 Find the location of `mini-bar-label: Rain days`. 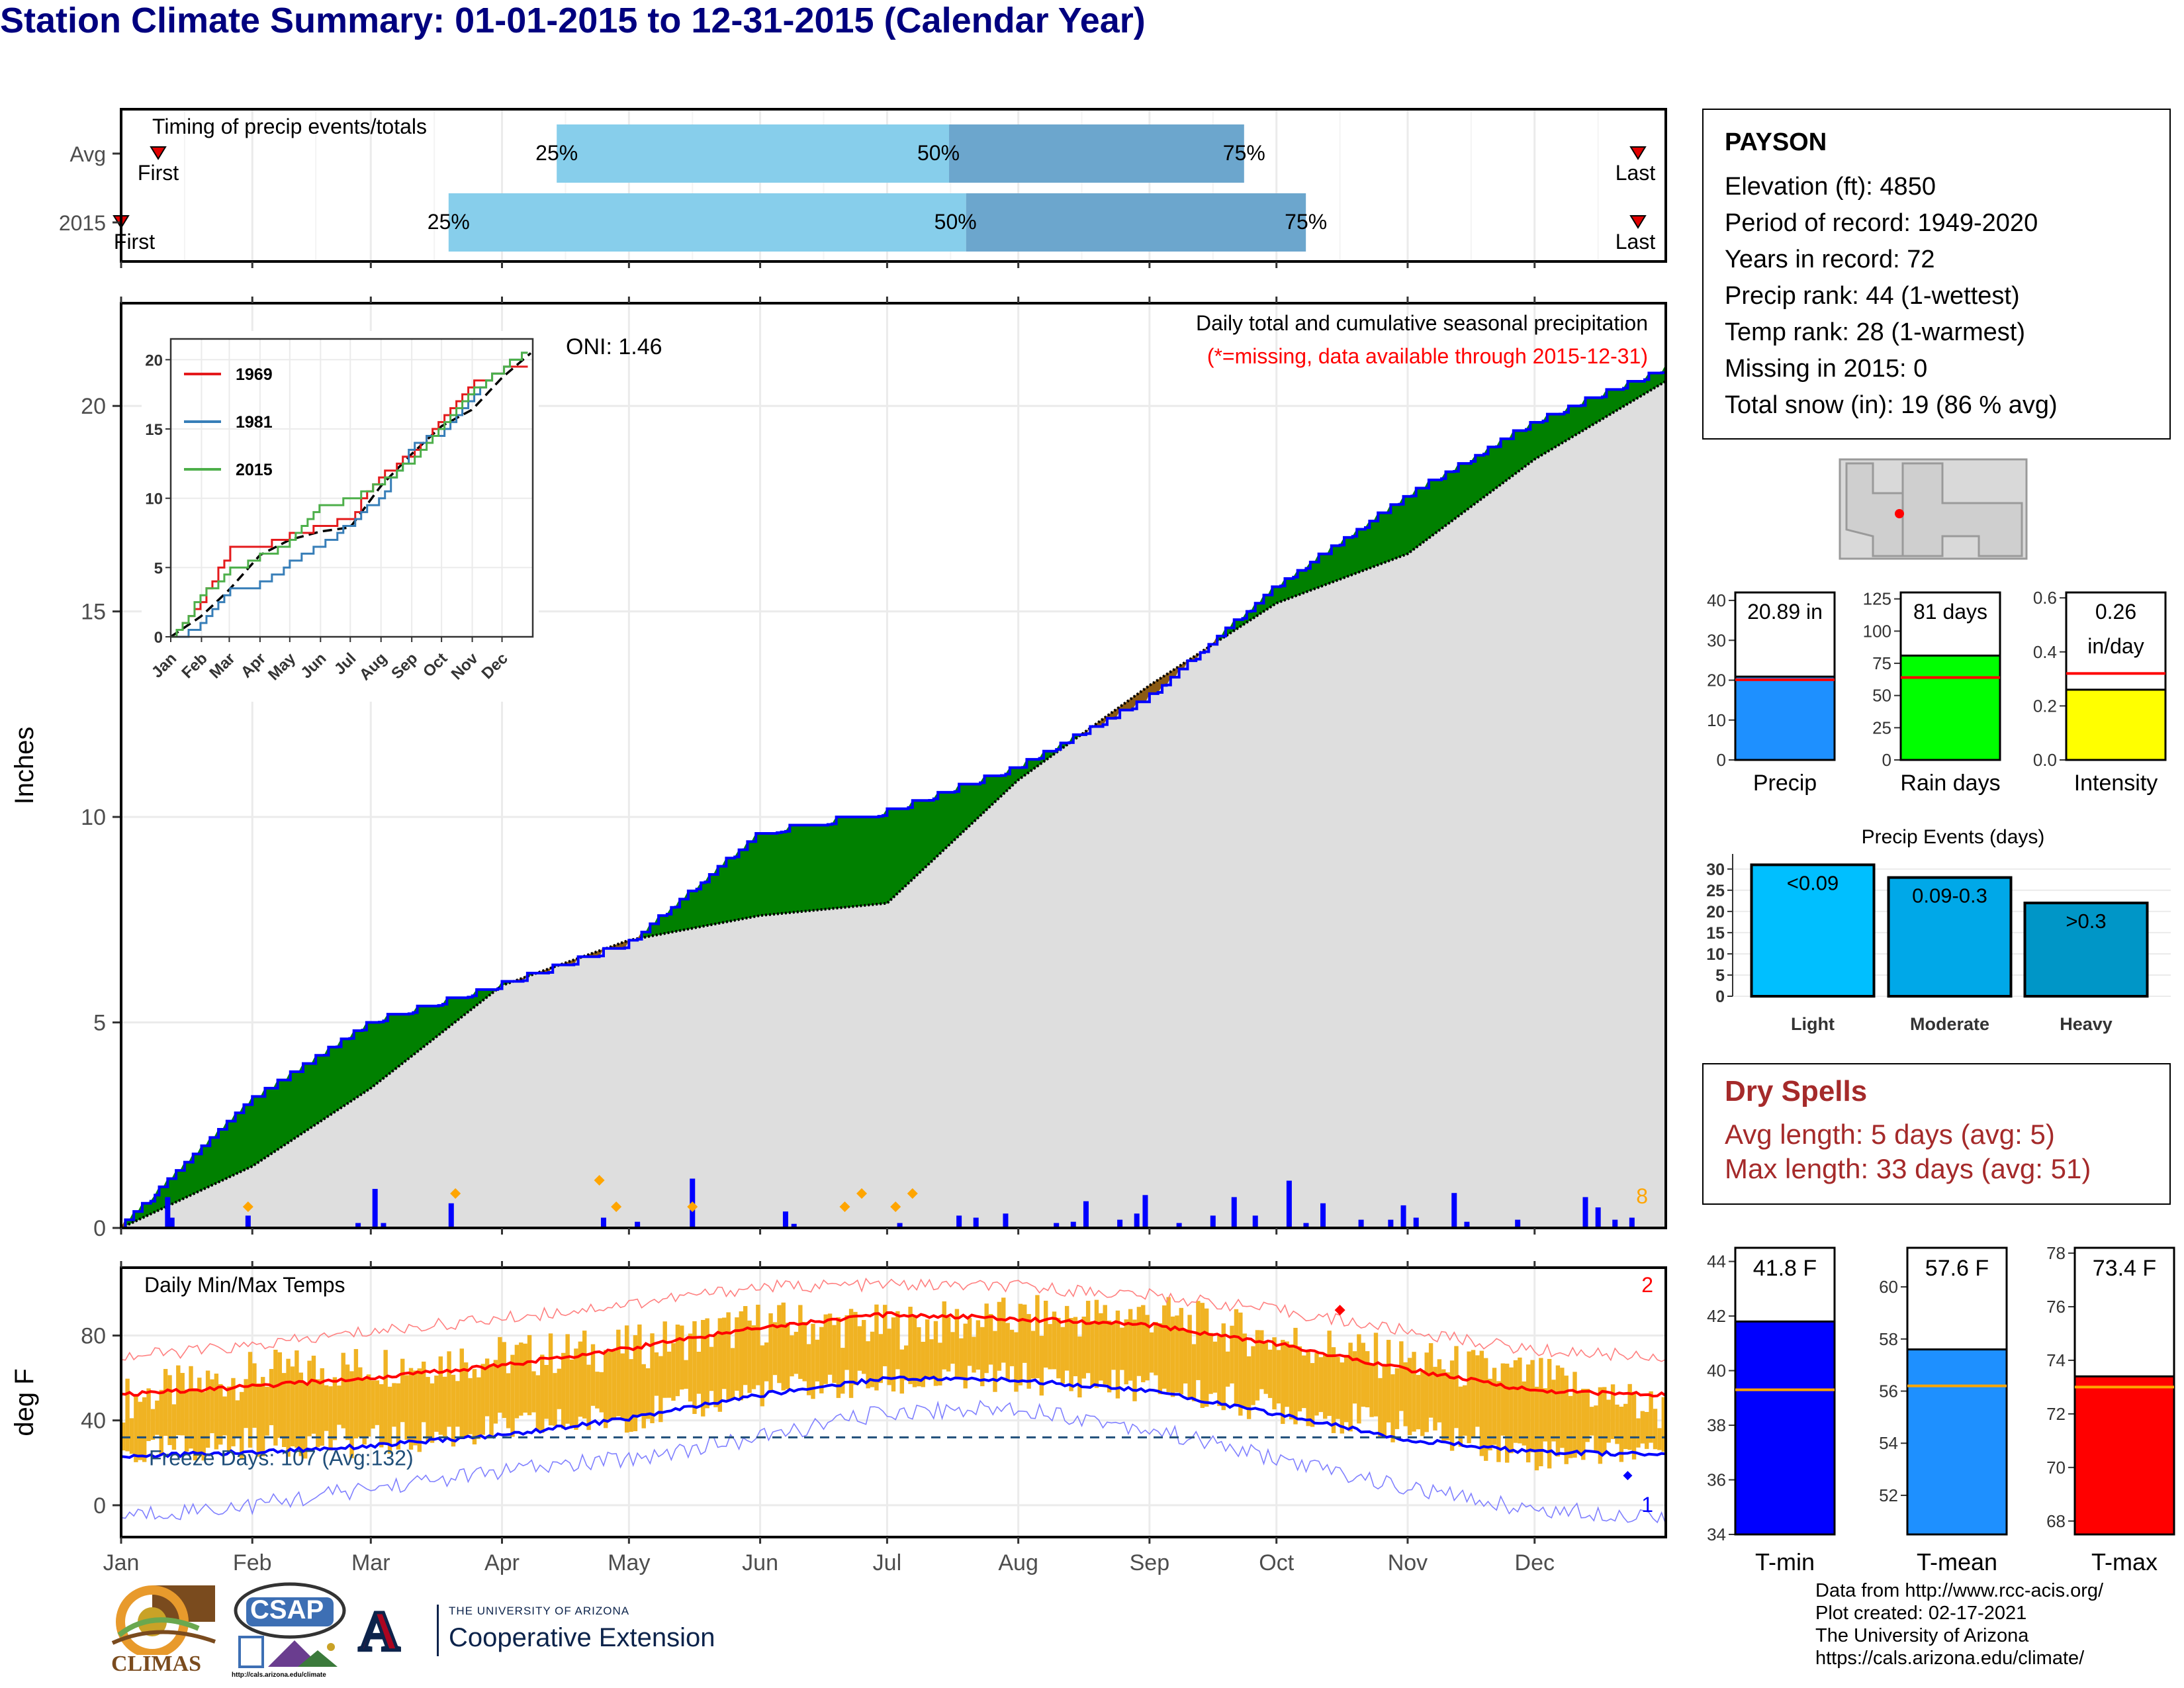

mini-bar-label: Rain days is located at coordinates (1950, 783).